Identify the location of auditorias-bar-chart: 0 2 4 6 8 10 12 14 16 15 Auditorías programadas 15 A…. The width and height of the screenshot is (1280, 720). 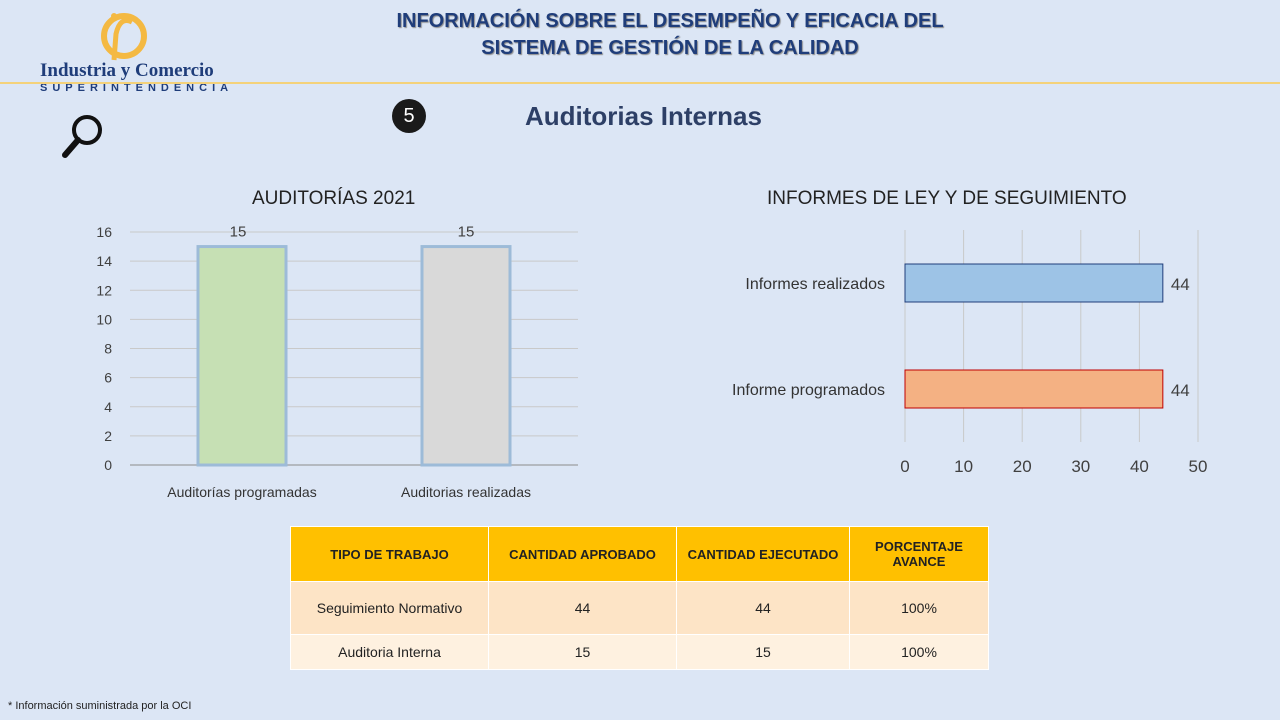
(337, 362).